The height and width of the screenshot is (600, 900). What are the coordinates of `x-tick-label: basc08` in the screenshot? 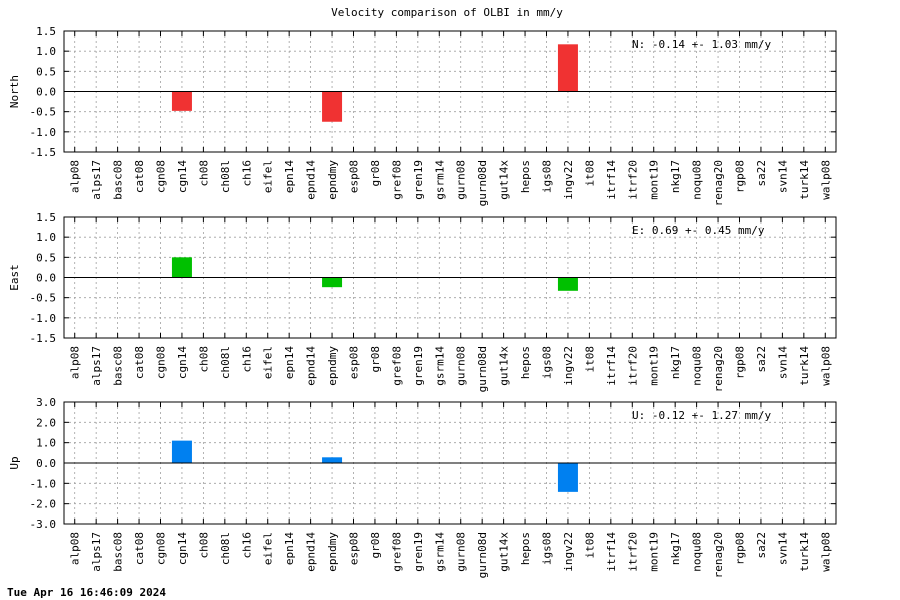 It's located at (118, 552).